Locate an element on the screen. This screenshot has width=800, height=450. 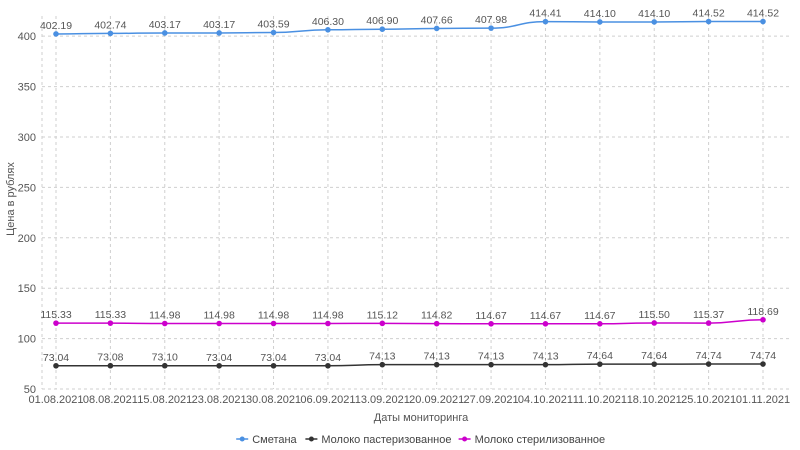
y-tick-label: 200 is located at coordinates (27, 239).